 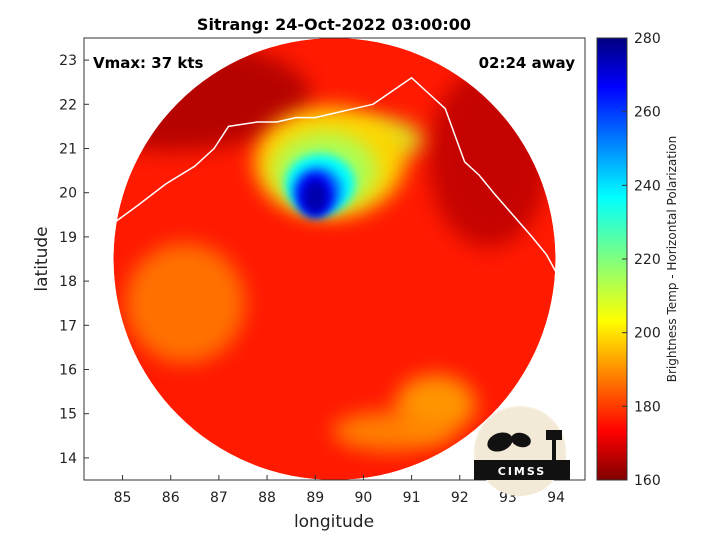 I want to click on cimss-logo: CIMSS, so click(x=522, y=451).